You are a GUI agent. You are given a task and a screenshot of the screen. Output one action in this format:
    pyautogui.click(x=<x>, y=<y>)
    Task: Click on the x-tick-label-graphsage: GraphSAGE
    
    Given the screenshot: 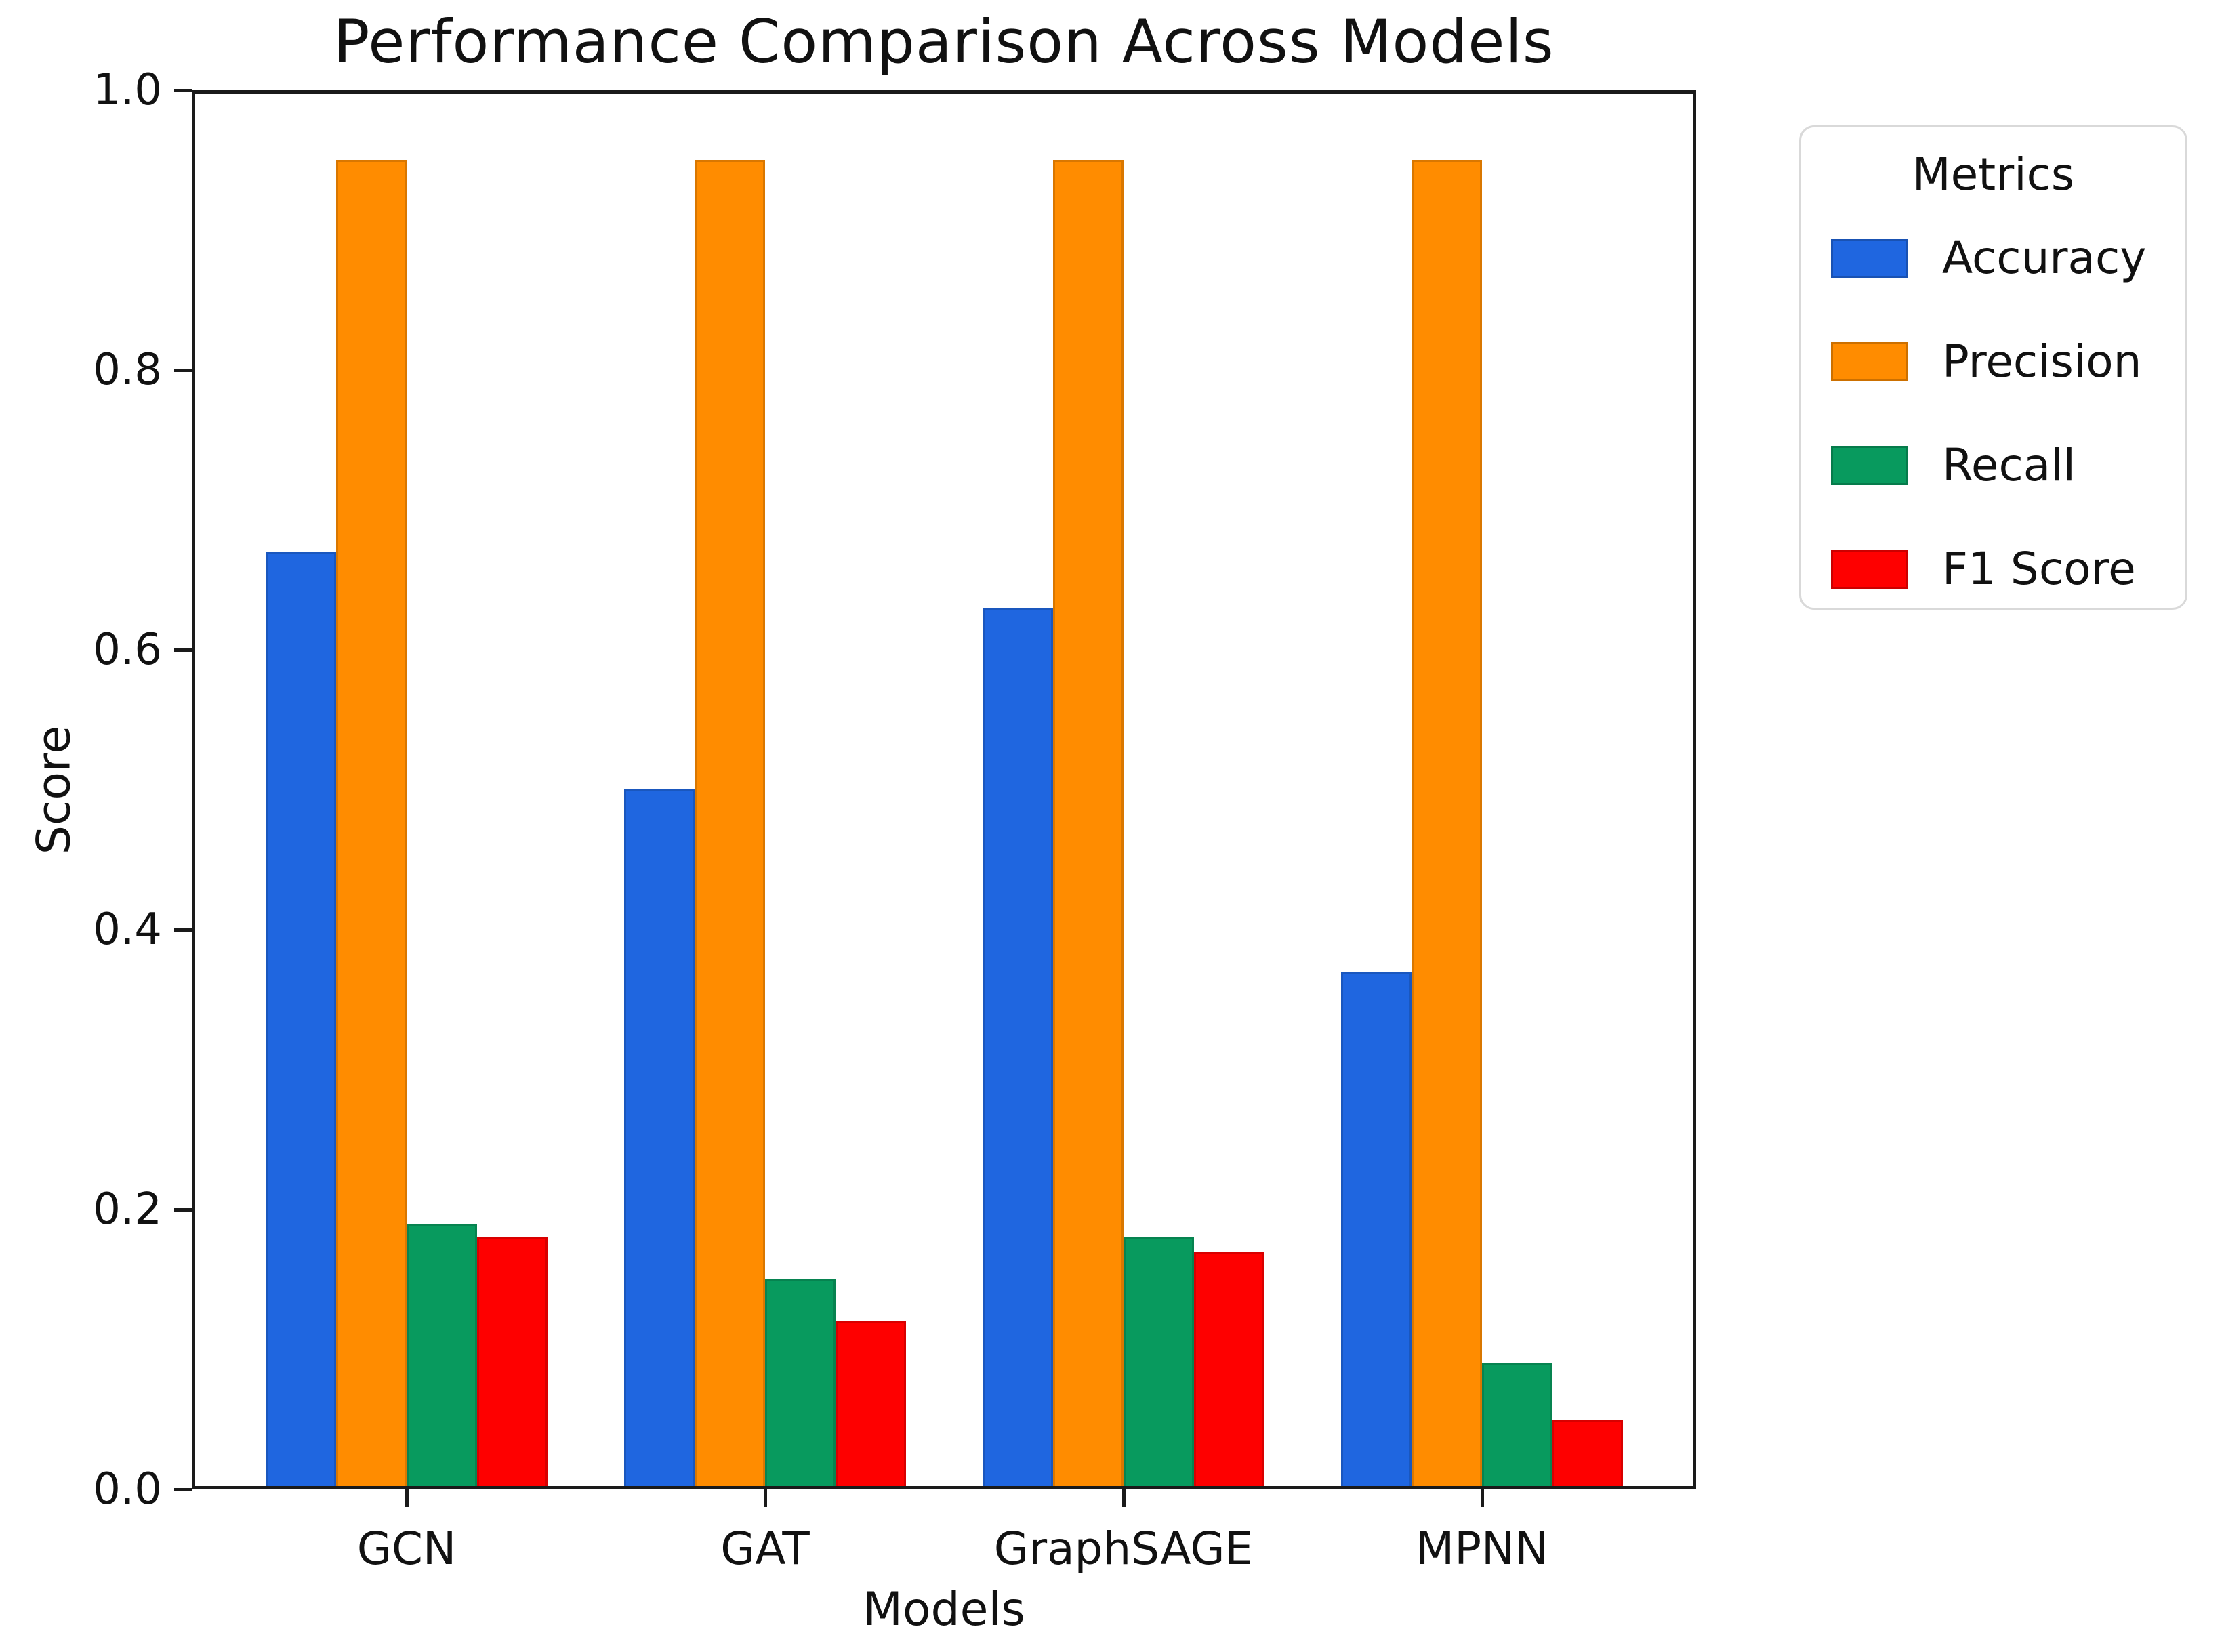 What is the action you would take?
    pyautogui.click(x=1123, y=1549)
    